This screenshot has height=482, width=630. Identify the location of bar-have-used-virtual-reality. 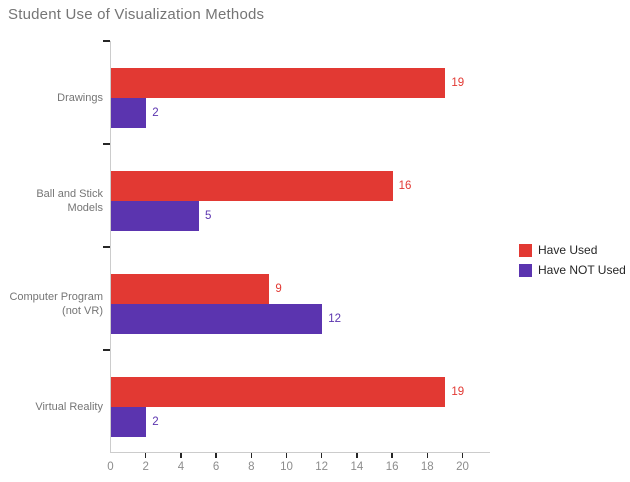
(278, 392).